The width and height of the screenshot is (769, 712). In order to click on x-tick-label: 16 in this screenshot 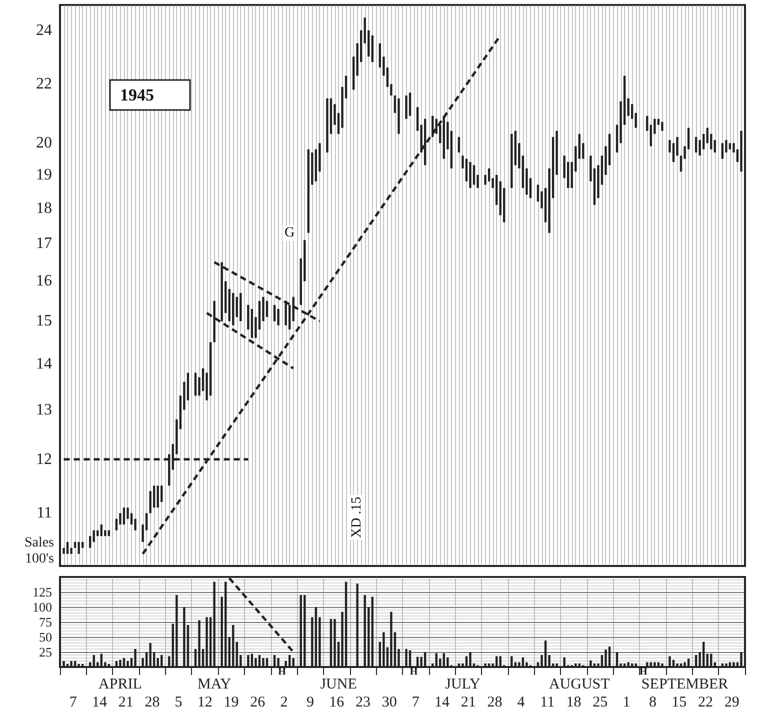, I will do `click(337, 702)`.